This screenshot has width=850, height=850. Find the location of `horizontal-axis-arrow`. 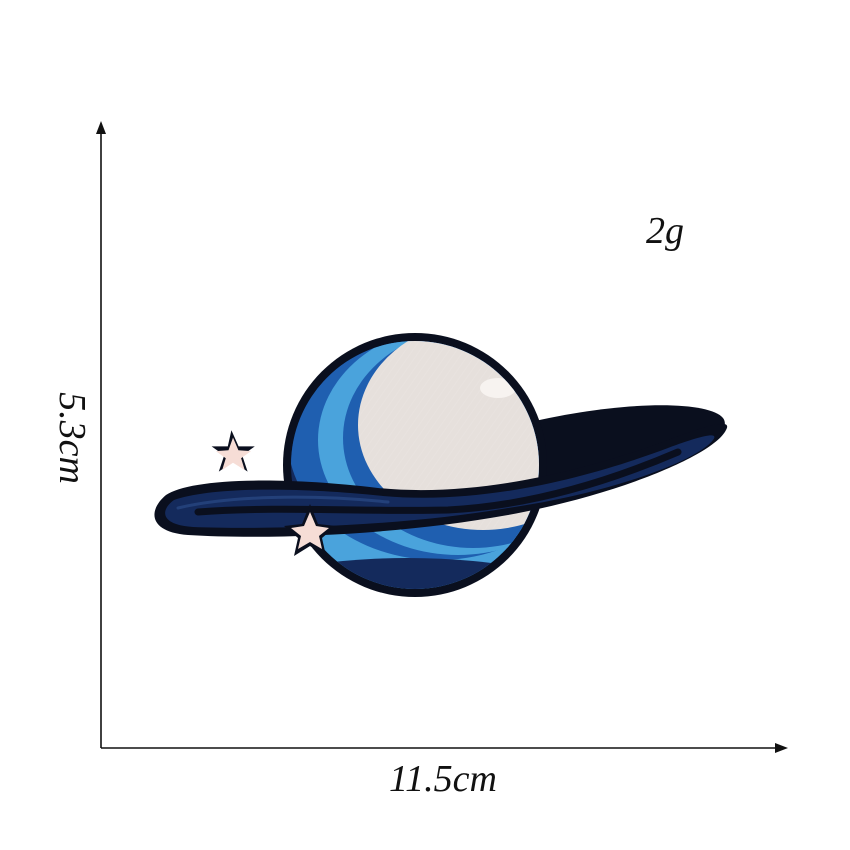

horizontal-axis-arrow is located at coordinates (781, 748).